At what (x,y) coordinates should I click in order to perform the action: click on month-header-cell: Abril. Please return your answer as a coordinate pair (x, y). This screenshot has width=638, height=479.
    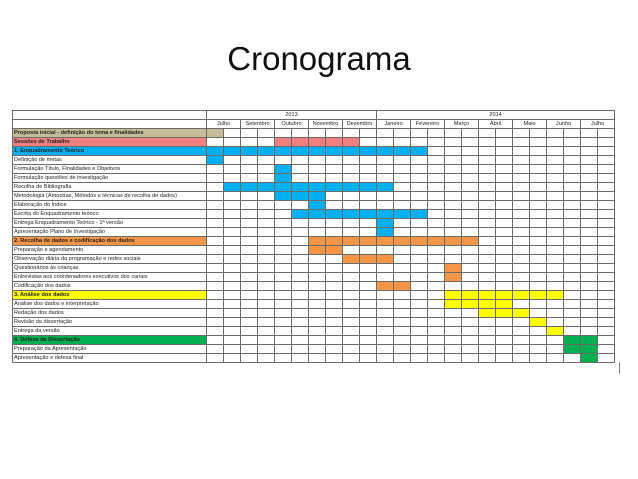
    Looking at the image, I should click on (496, 124).